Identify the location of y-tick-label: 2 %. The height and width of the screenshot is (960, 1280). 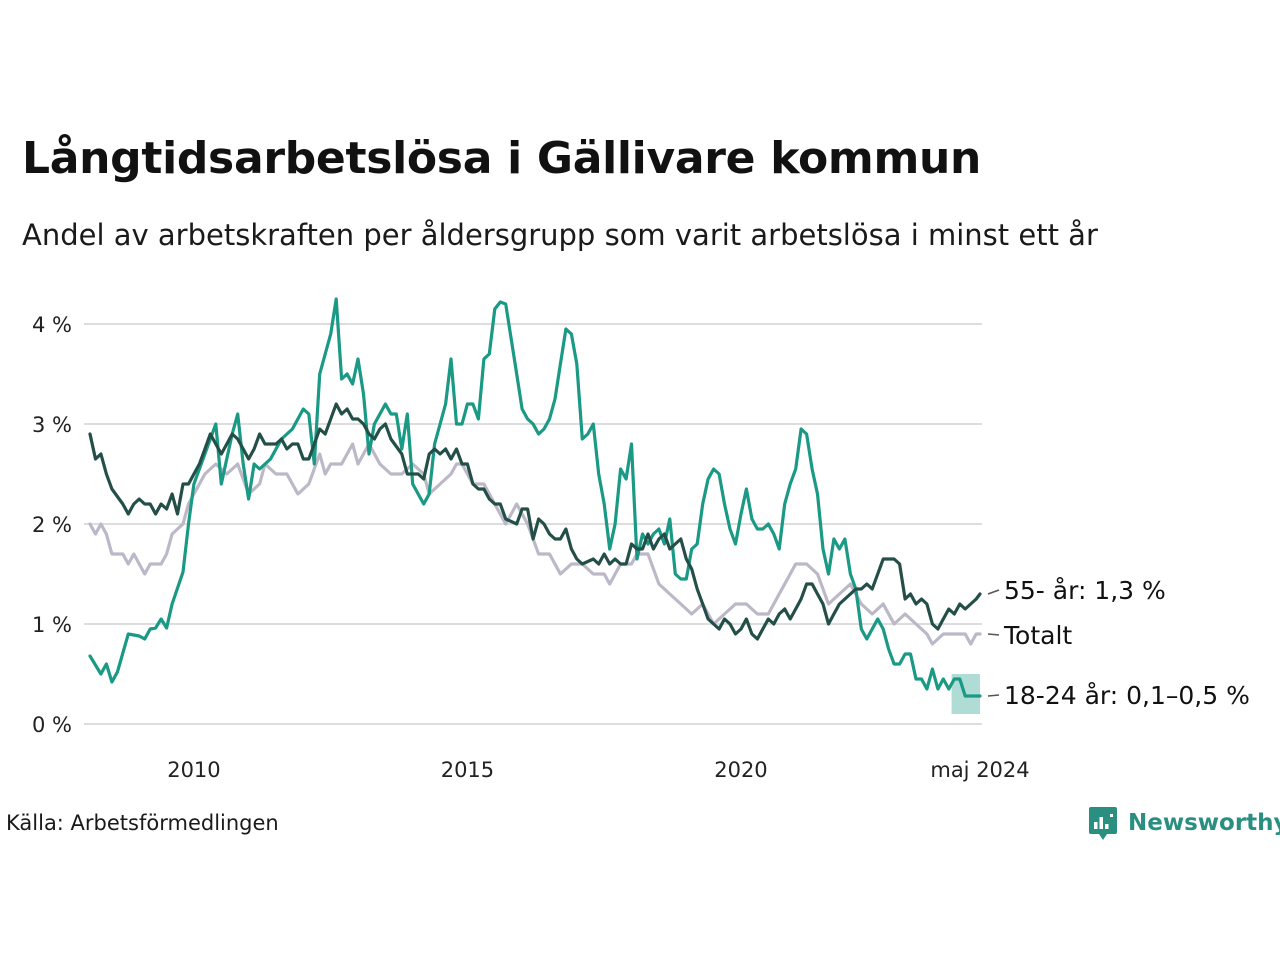
(52, 525).